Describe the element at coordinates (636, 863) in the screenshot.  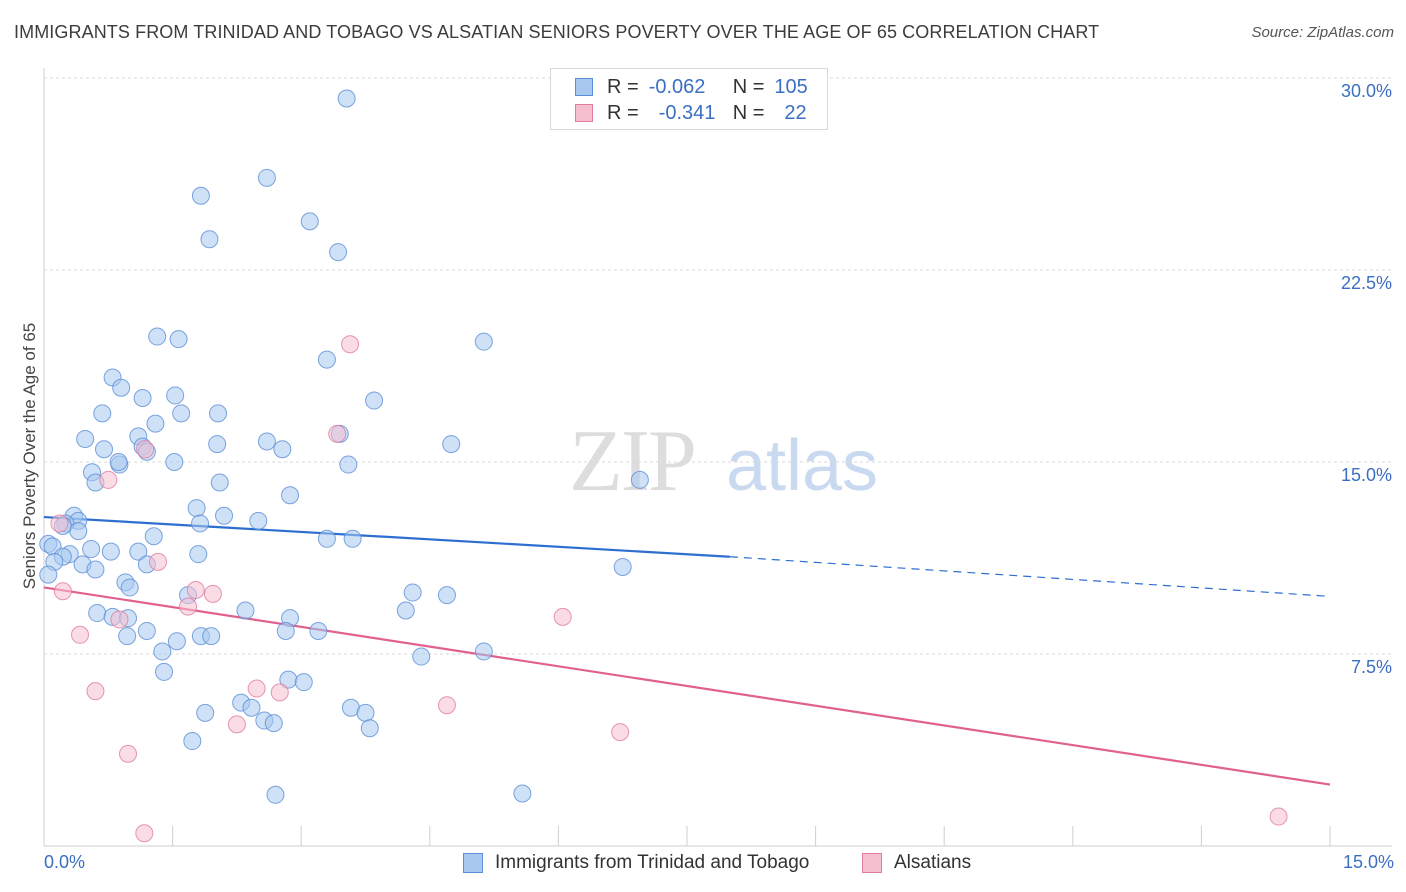
I see `series-legend-trinidad: Immigrants from Trinidad and Tobago` at that location.